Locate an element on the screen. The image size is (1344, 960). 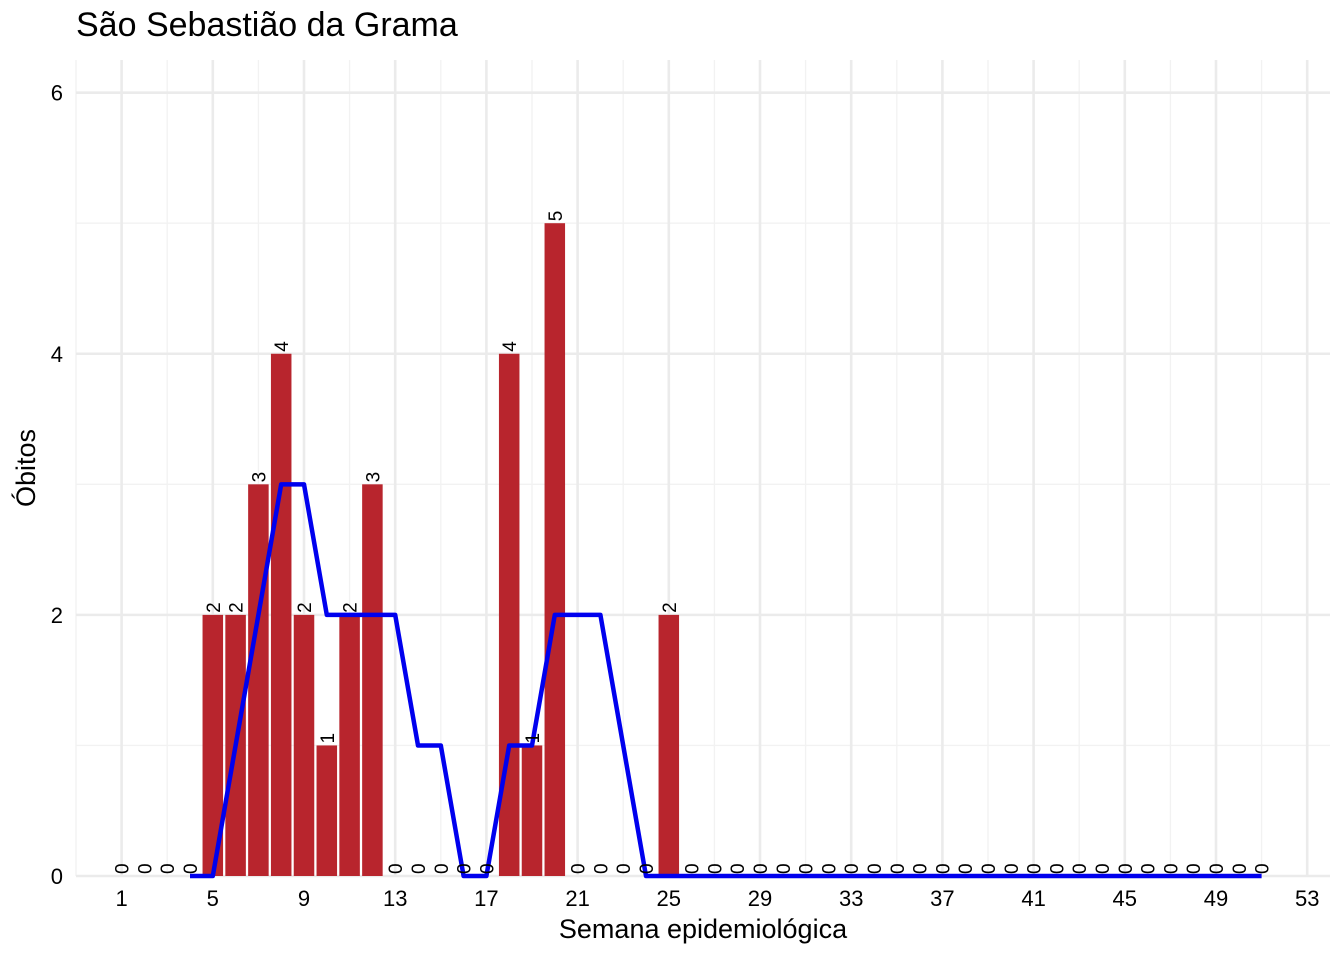
x-tick-label: 25 is located at coordinates (669, 898).